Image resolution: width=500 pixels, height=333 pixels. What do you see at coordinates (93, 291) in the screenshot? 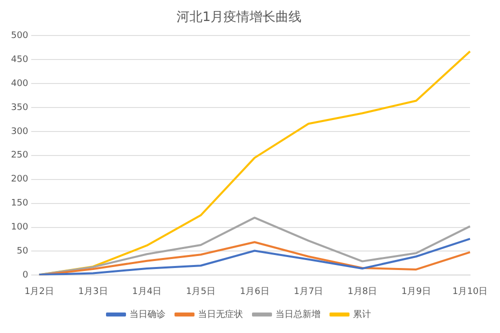
I see `x-tick-label: 1月3日` at bounding box center [93, 291].